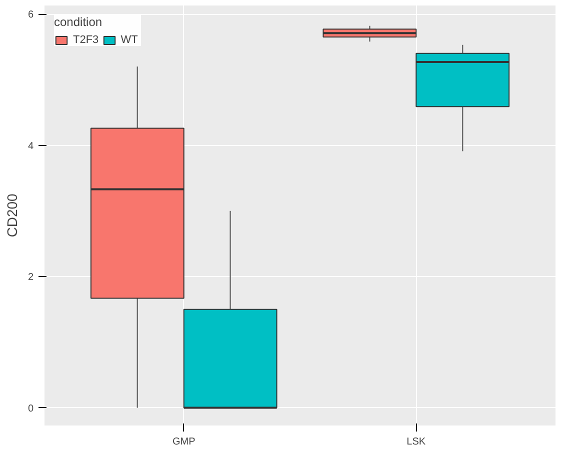  I want to click on y-axis-title: CD200, so click(12, 215).